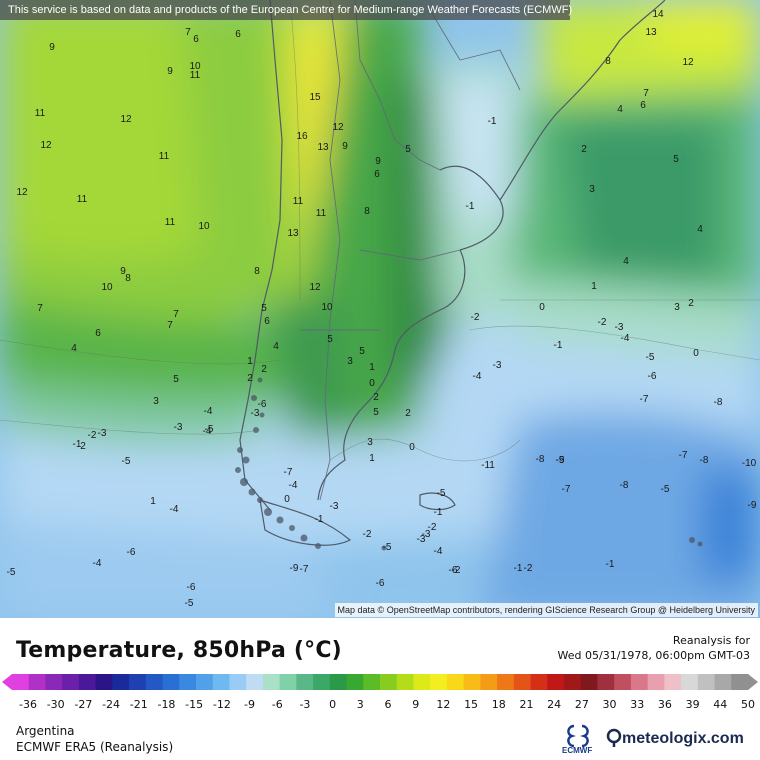 This screenshot has height=760, width=760. I want to click on contour-value-label: 3, so click(370, 442).